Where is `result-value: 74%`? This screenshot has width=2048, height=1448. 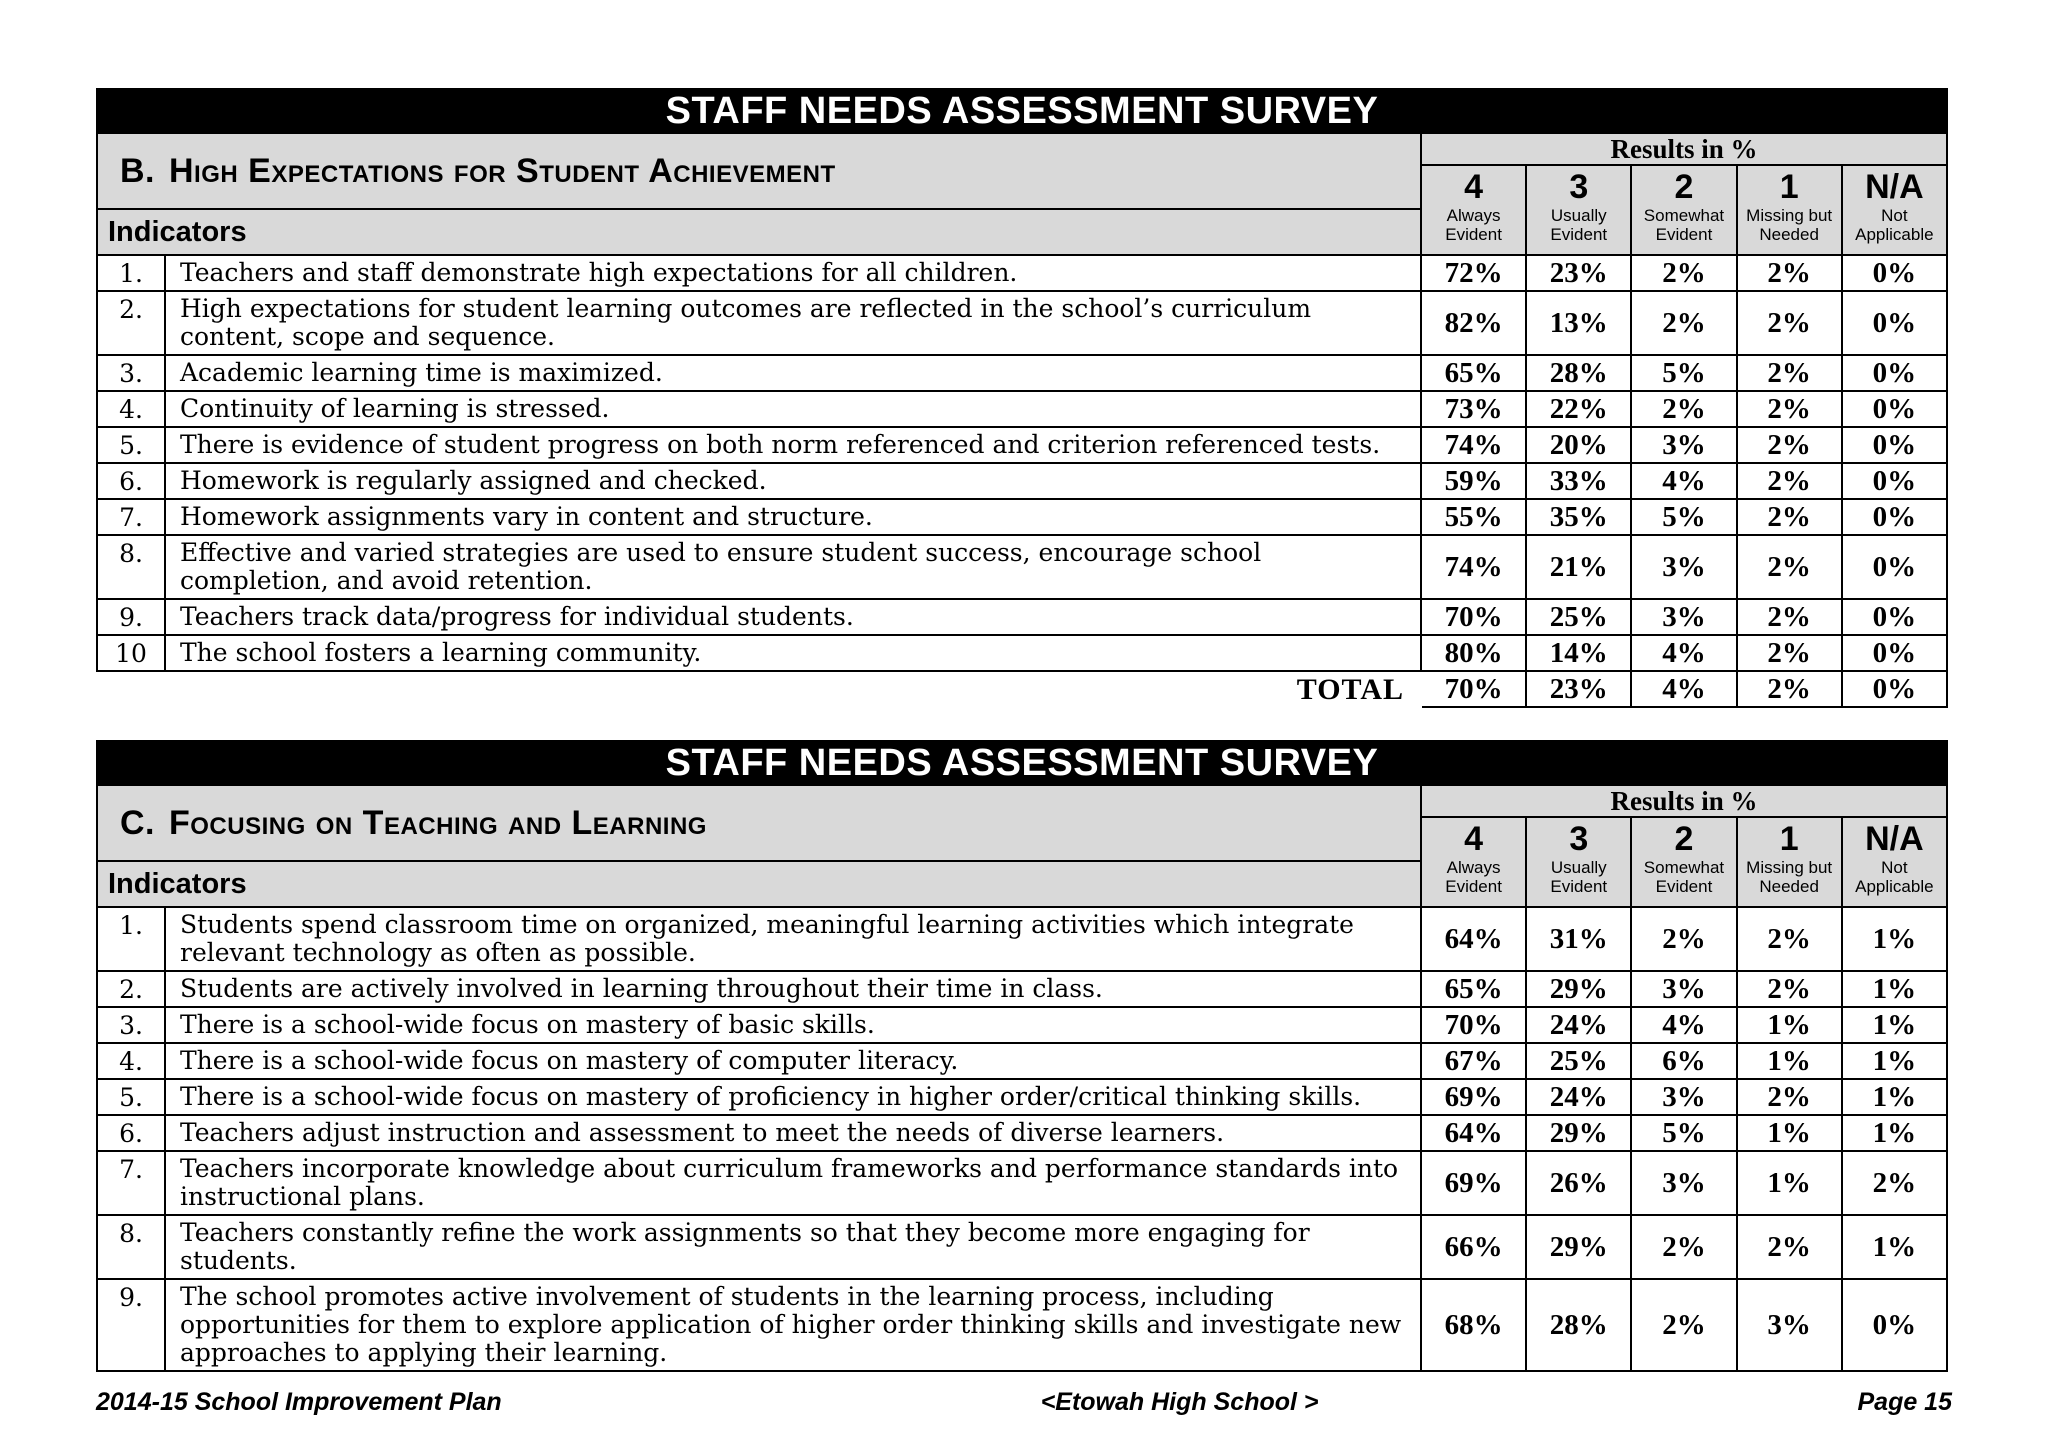
result-value: 74% is located at coordinates (1475, 446).